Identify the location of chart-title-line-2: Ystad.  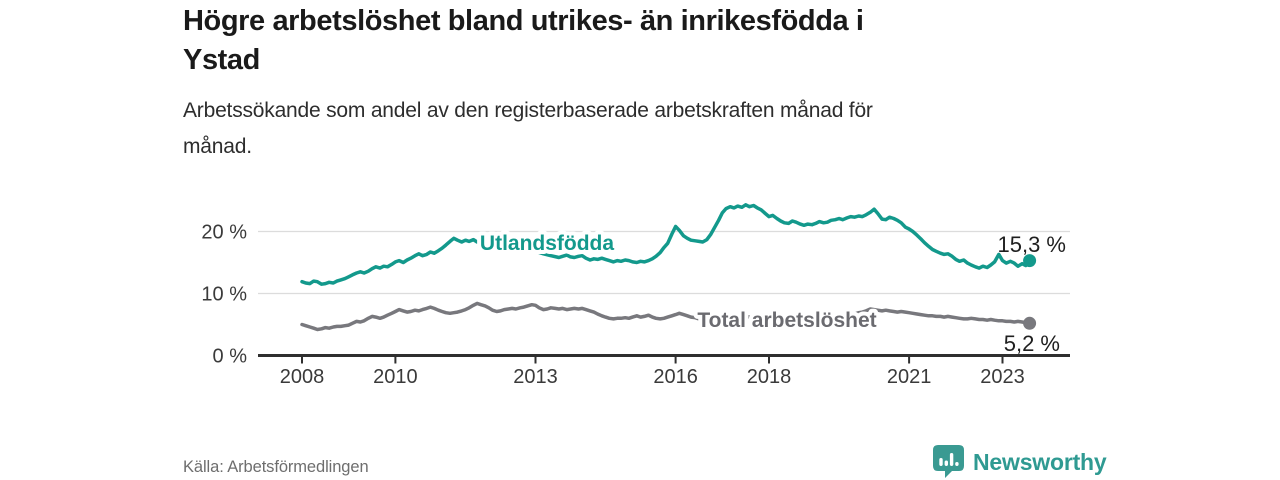
(221, 60).